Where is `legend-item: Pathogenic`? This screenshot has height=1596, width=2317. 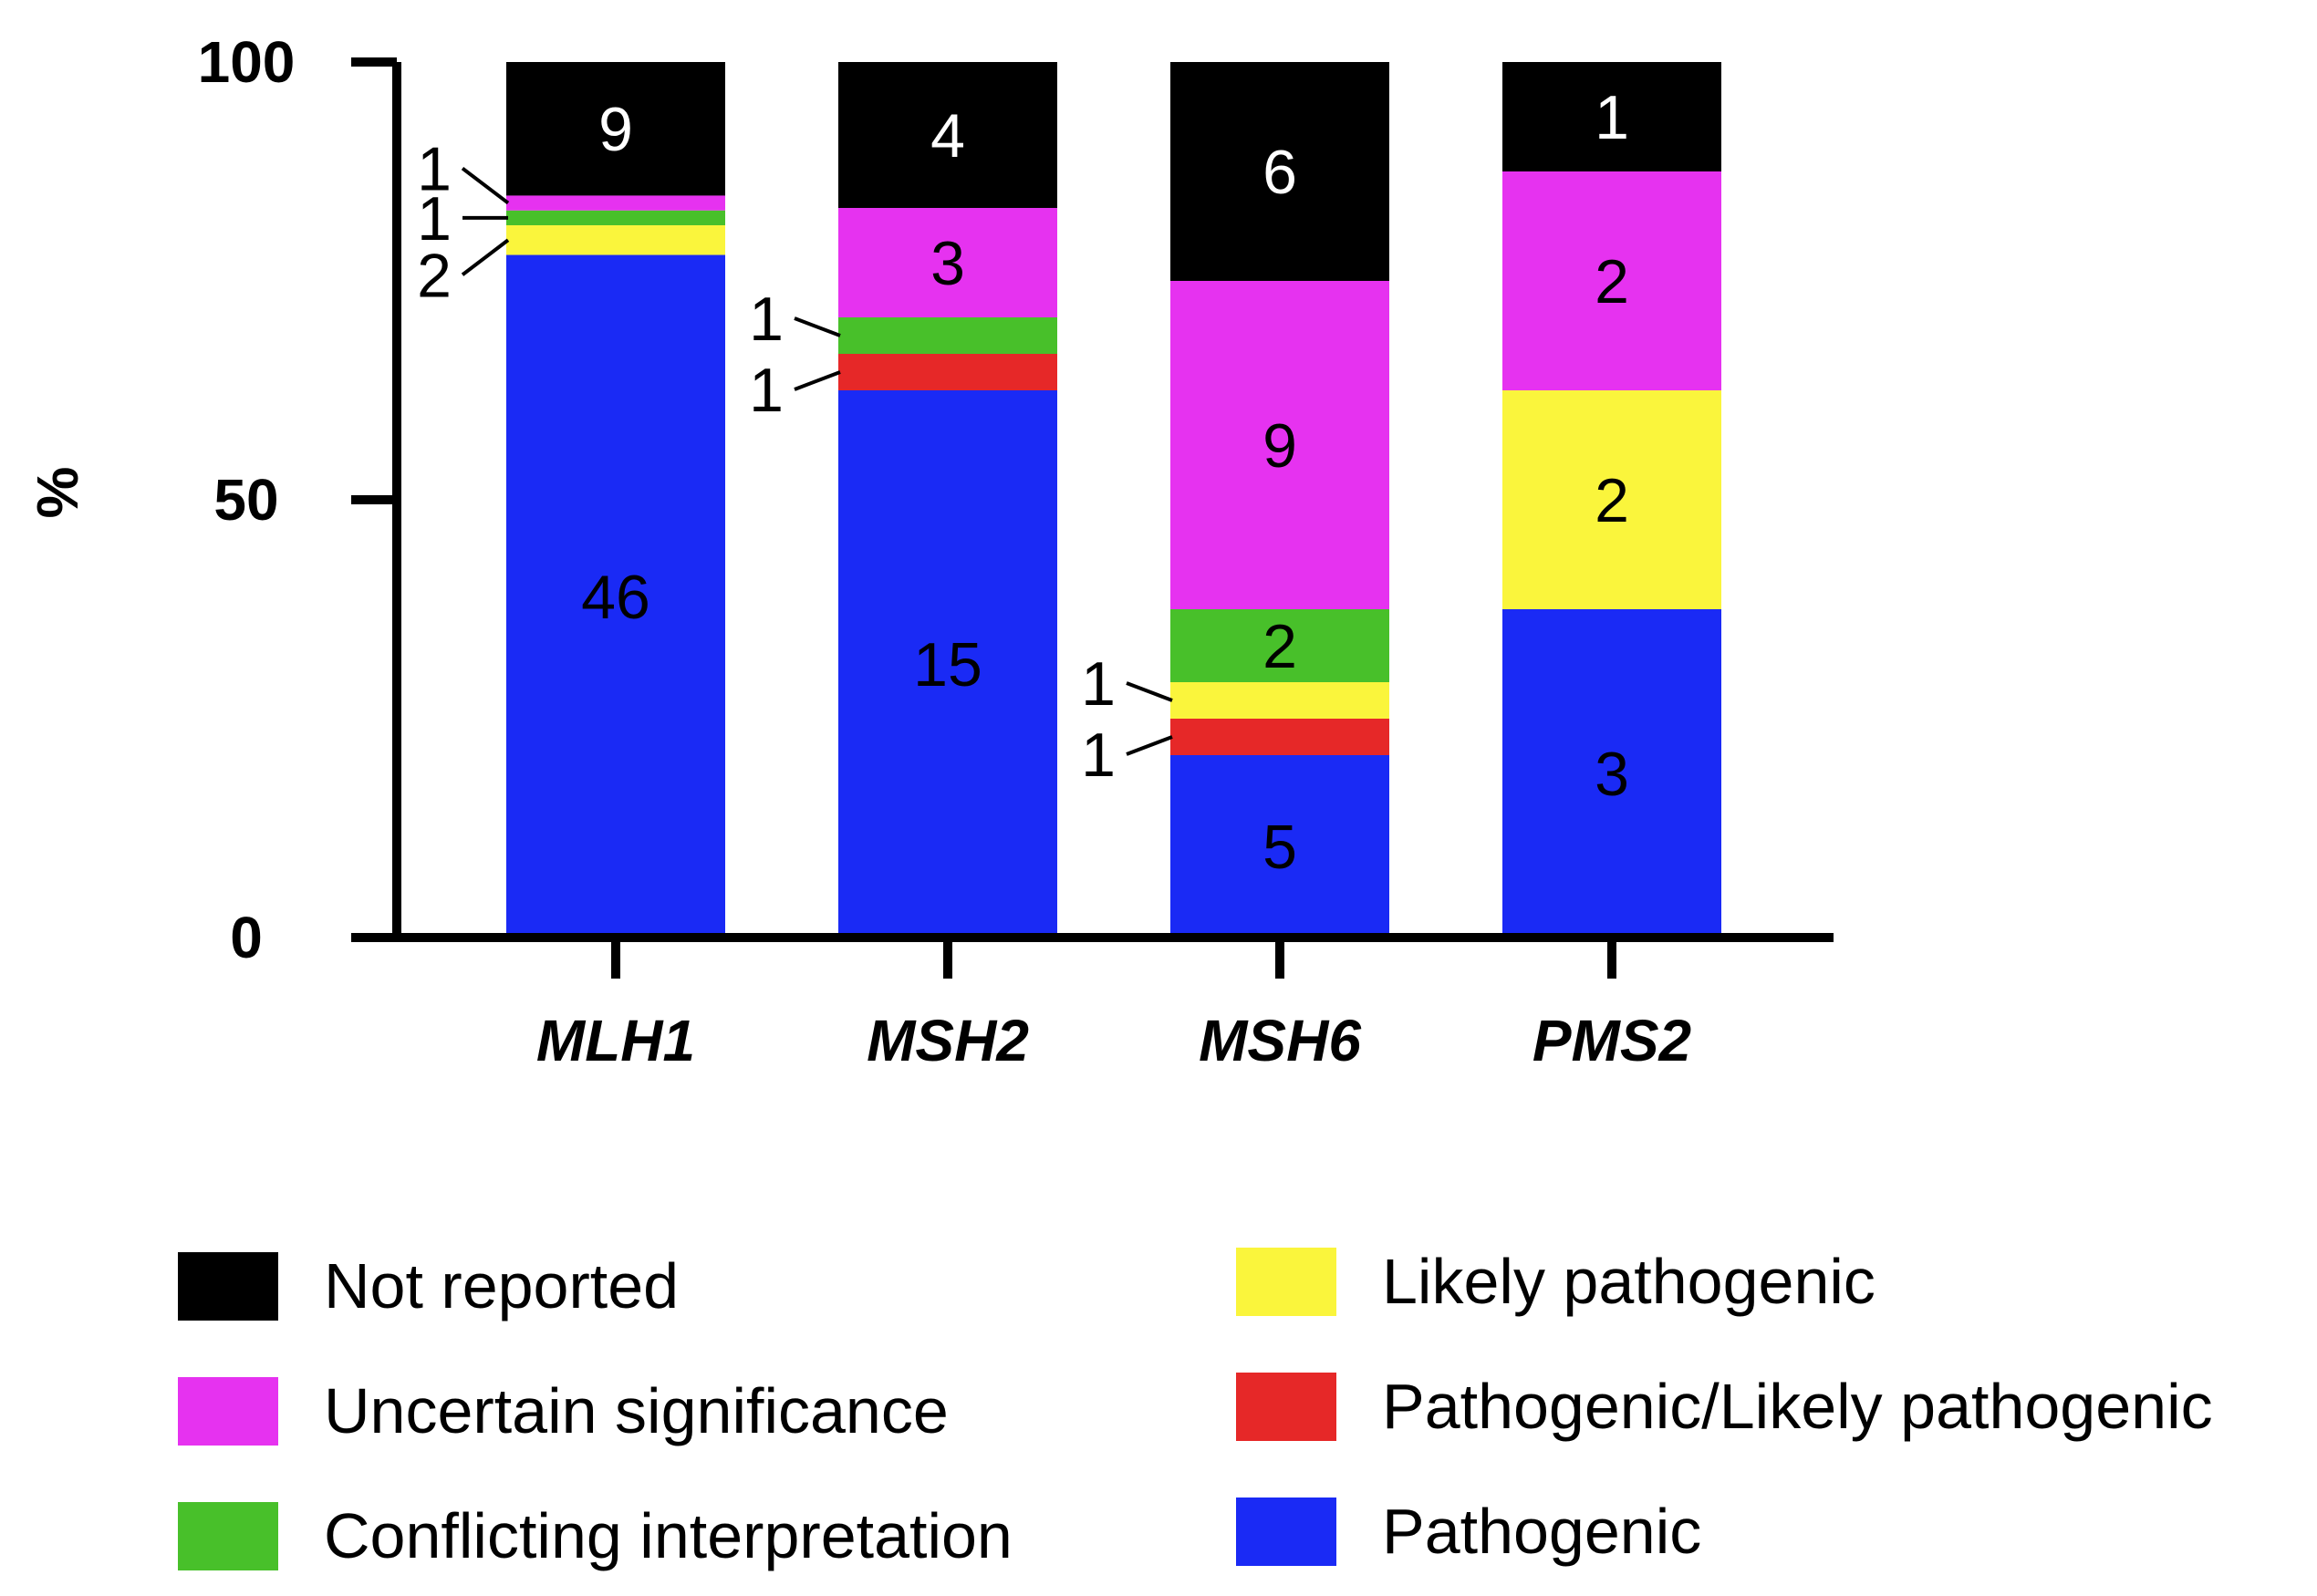
legend-item: Pathogenic is located at coordinates (1468, 1532).